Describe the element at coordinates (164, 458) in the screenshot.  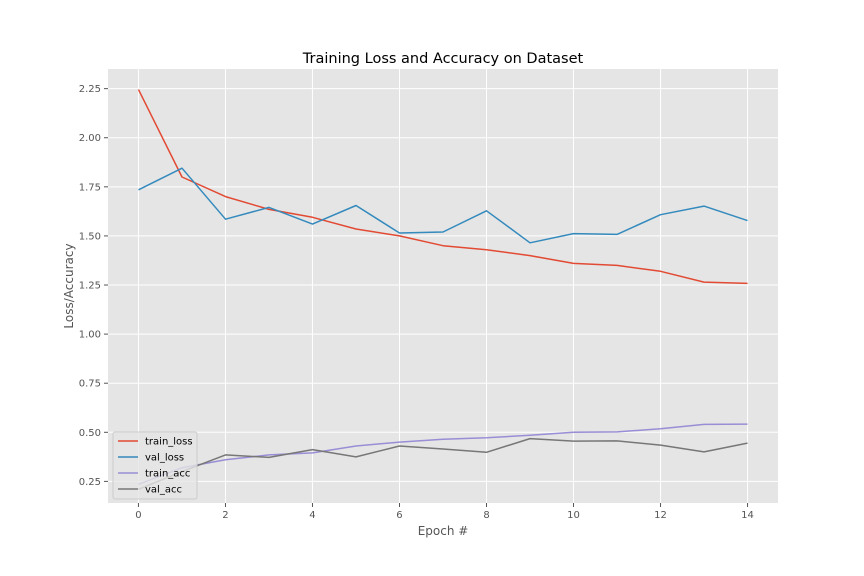
I see `legend-label-val_loss: val_loss` at that location.